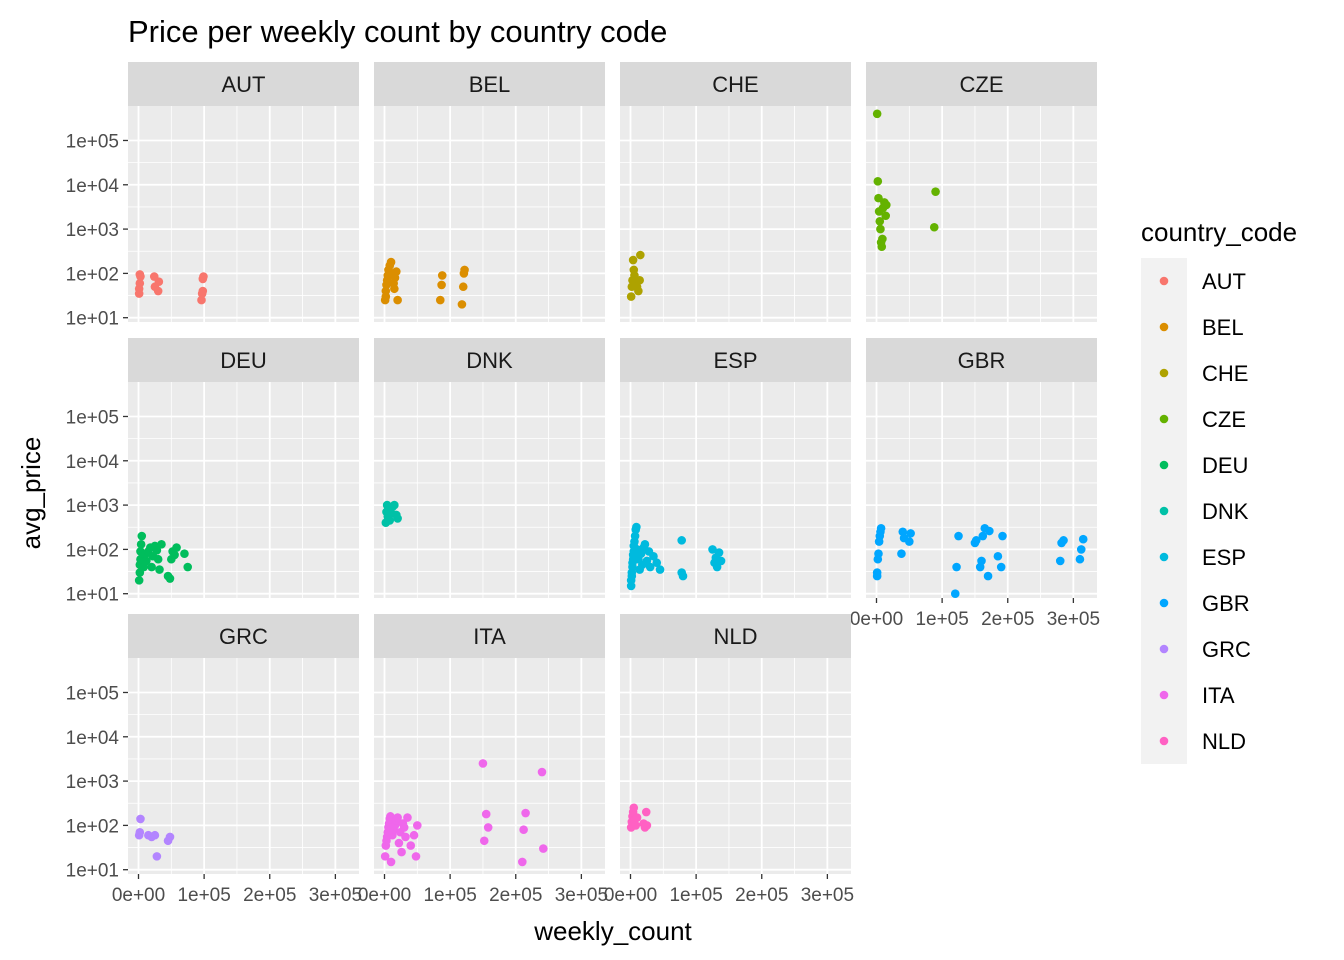 The height and width of the screenshot is (960, 1344). I want to click on y-tick-label: 1e+02, so click(92, 826).